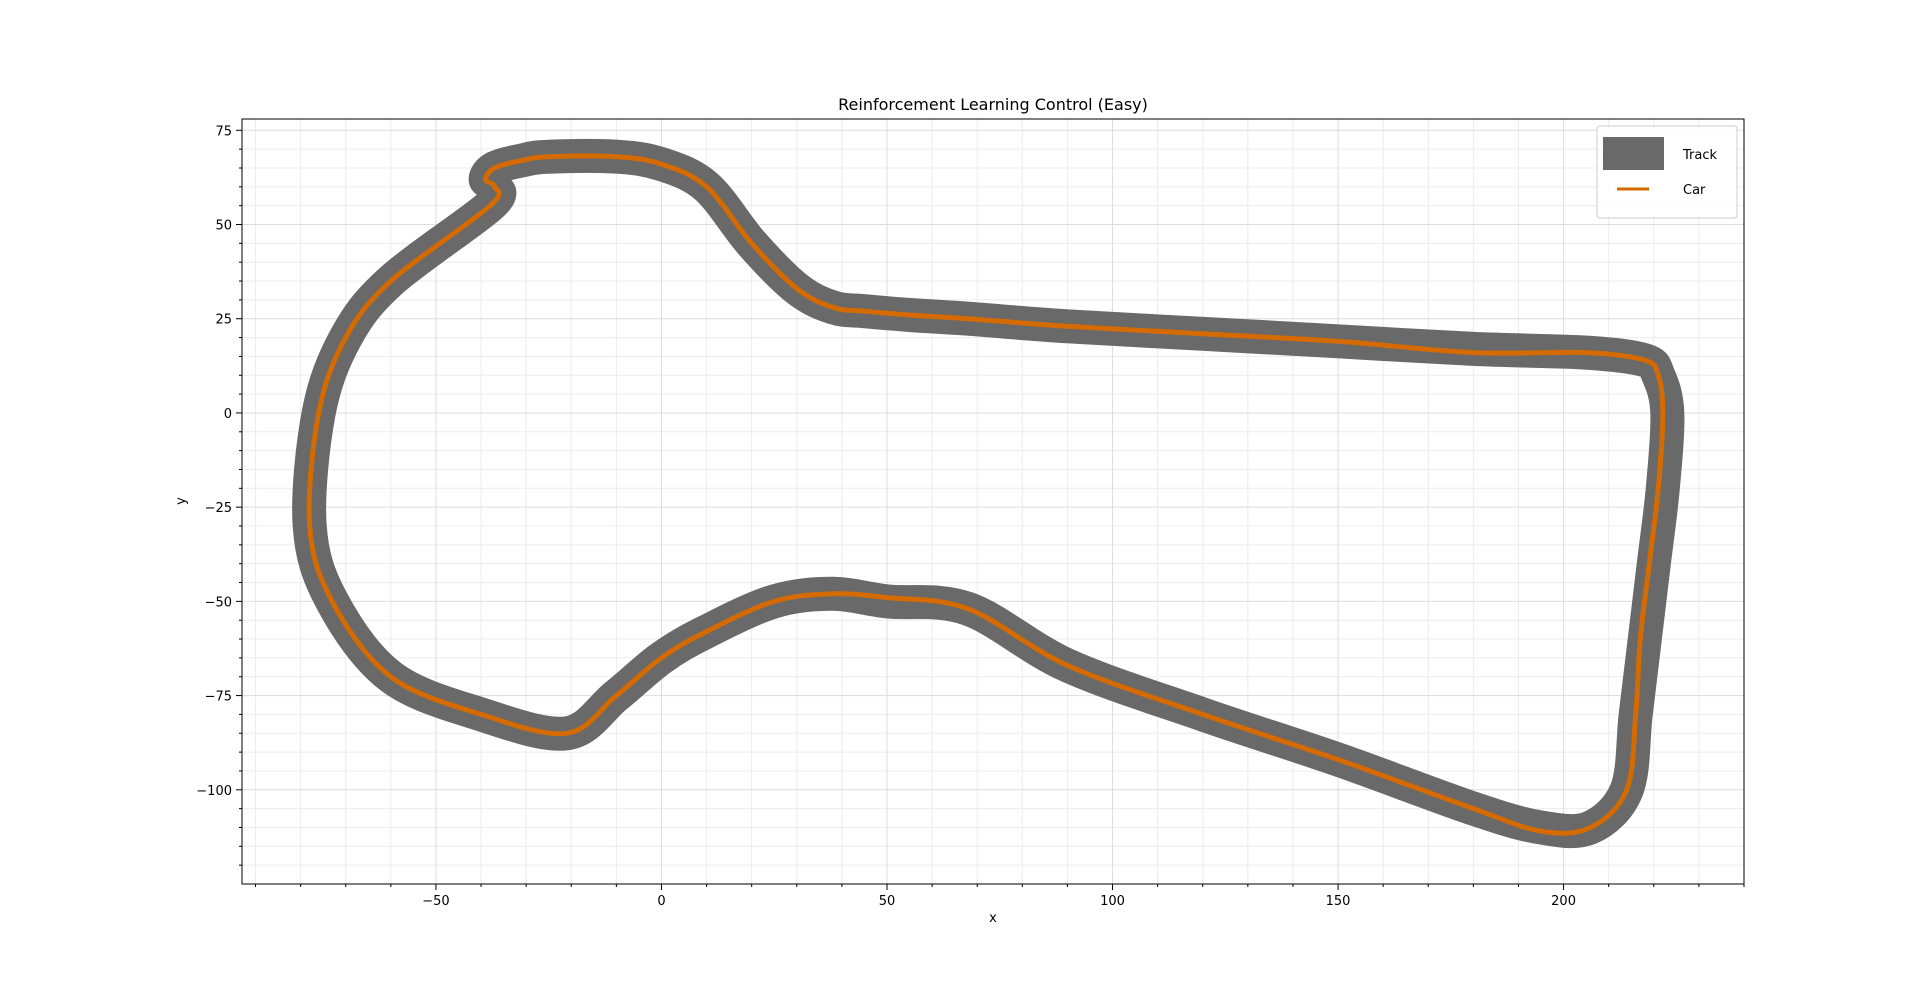 The height and width of the screenshot is (983, 1920). Describe the element at coordinates (228, 414) in the screenshot. I see `y-tick-label: 0` at that location.